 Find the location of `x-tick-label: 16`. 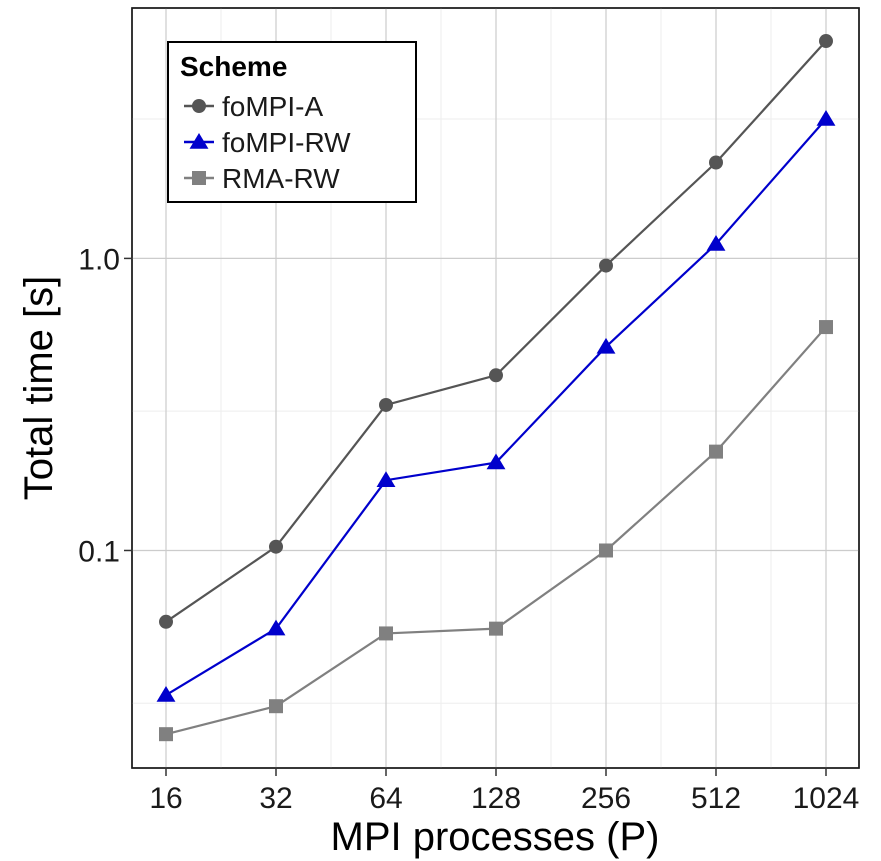

x-tick-label: 16 is located at coordinates (165, 798).